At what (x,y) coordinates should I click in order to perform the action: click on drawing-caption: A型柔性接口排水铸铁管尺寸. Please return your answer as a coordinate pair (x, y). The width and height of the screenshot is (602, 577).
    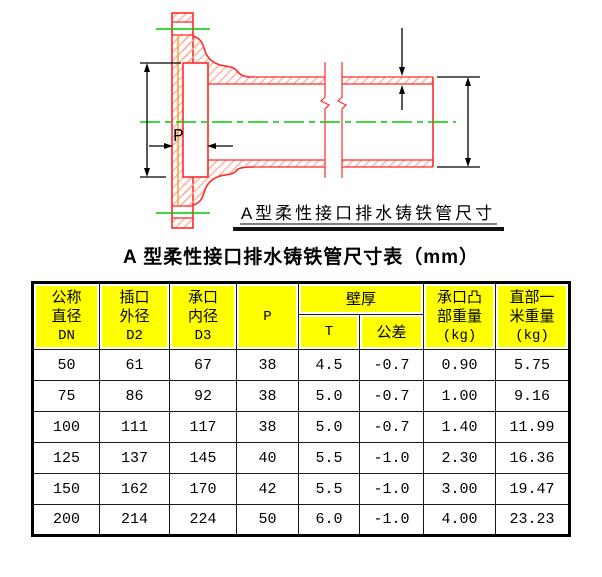
    Looking at the image, I should click on (368, 213).